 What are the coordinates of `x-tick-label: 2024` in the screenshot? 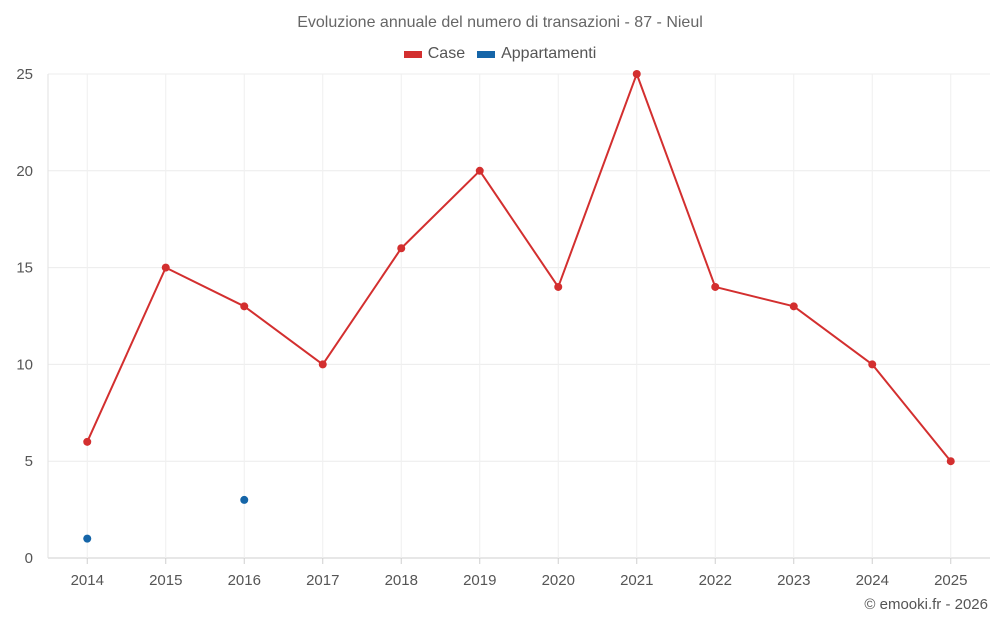 It's located at (872, 580).